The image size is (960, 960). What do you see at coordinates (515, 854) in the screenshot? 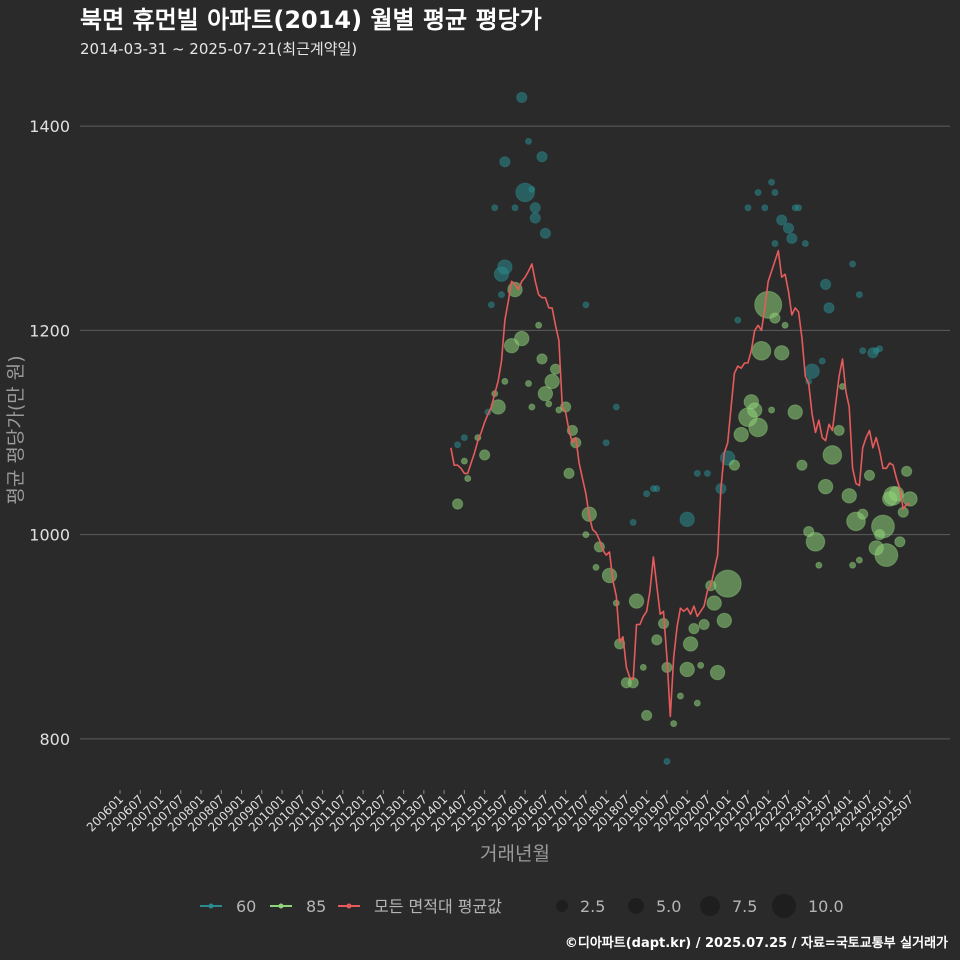
I see `x-axis-label: 거래년월` at bounding box center [515, 854].